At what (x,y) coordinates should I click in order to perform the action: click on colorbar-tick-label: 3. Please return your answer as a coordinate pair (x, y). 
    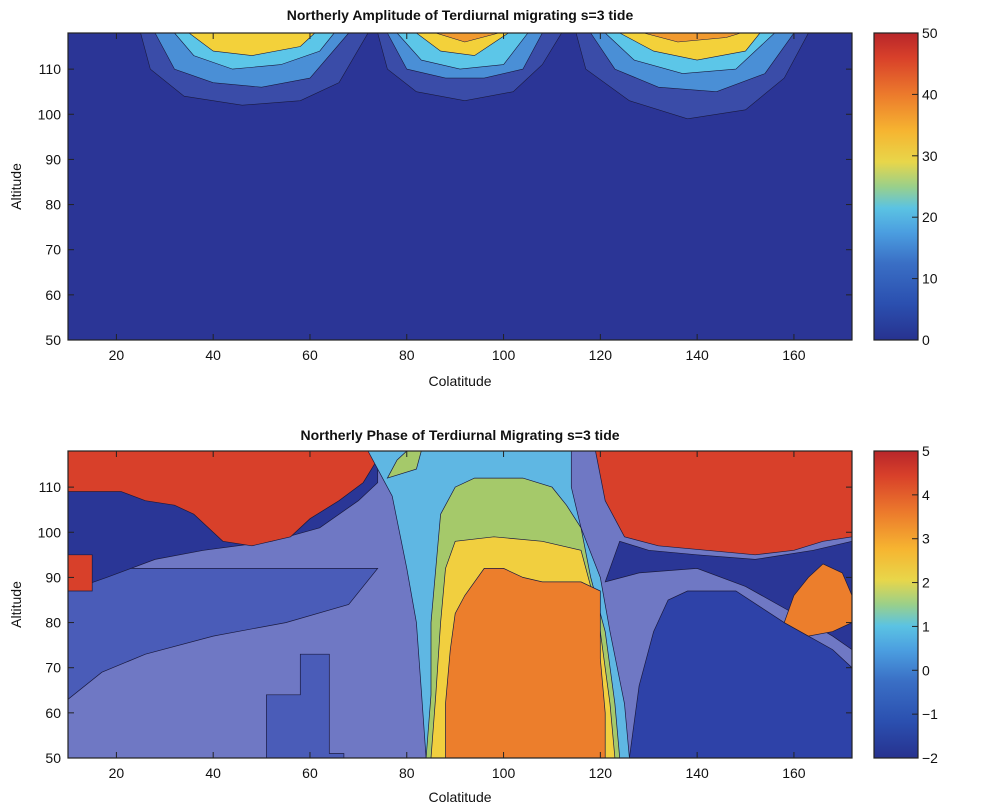
    Looking at the image, I should click on (926, 539).